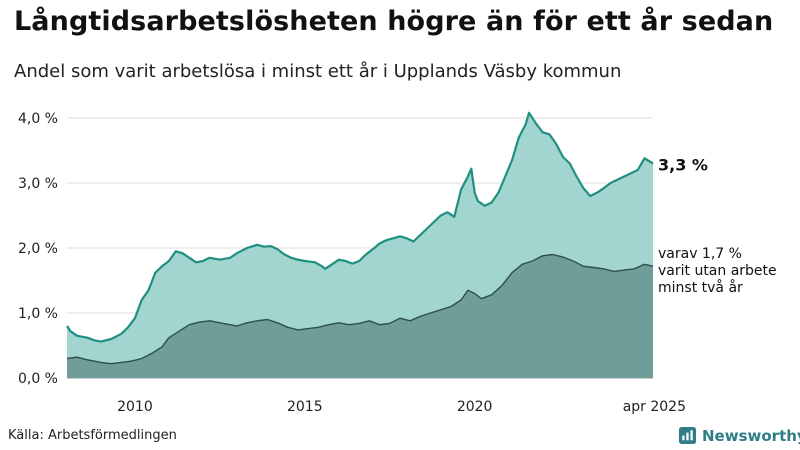 The width and height of the screenshot is (800, 450). What do you see at coordinates (700, 254) in the screenshot?
I see `end-label-long-term: varav 1,7 %` at bounding box center [700, 254].